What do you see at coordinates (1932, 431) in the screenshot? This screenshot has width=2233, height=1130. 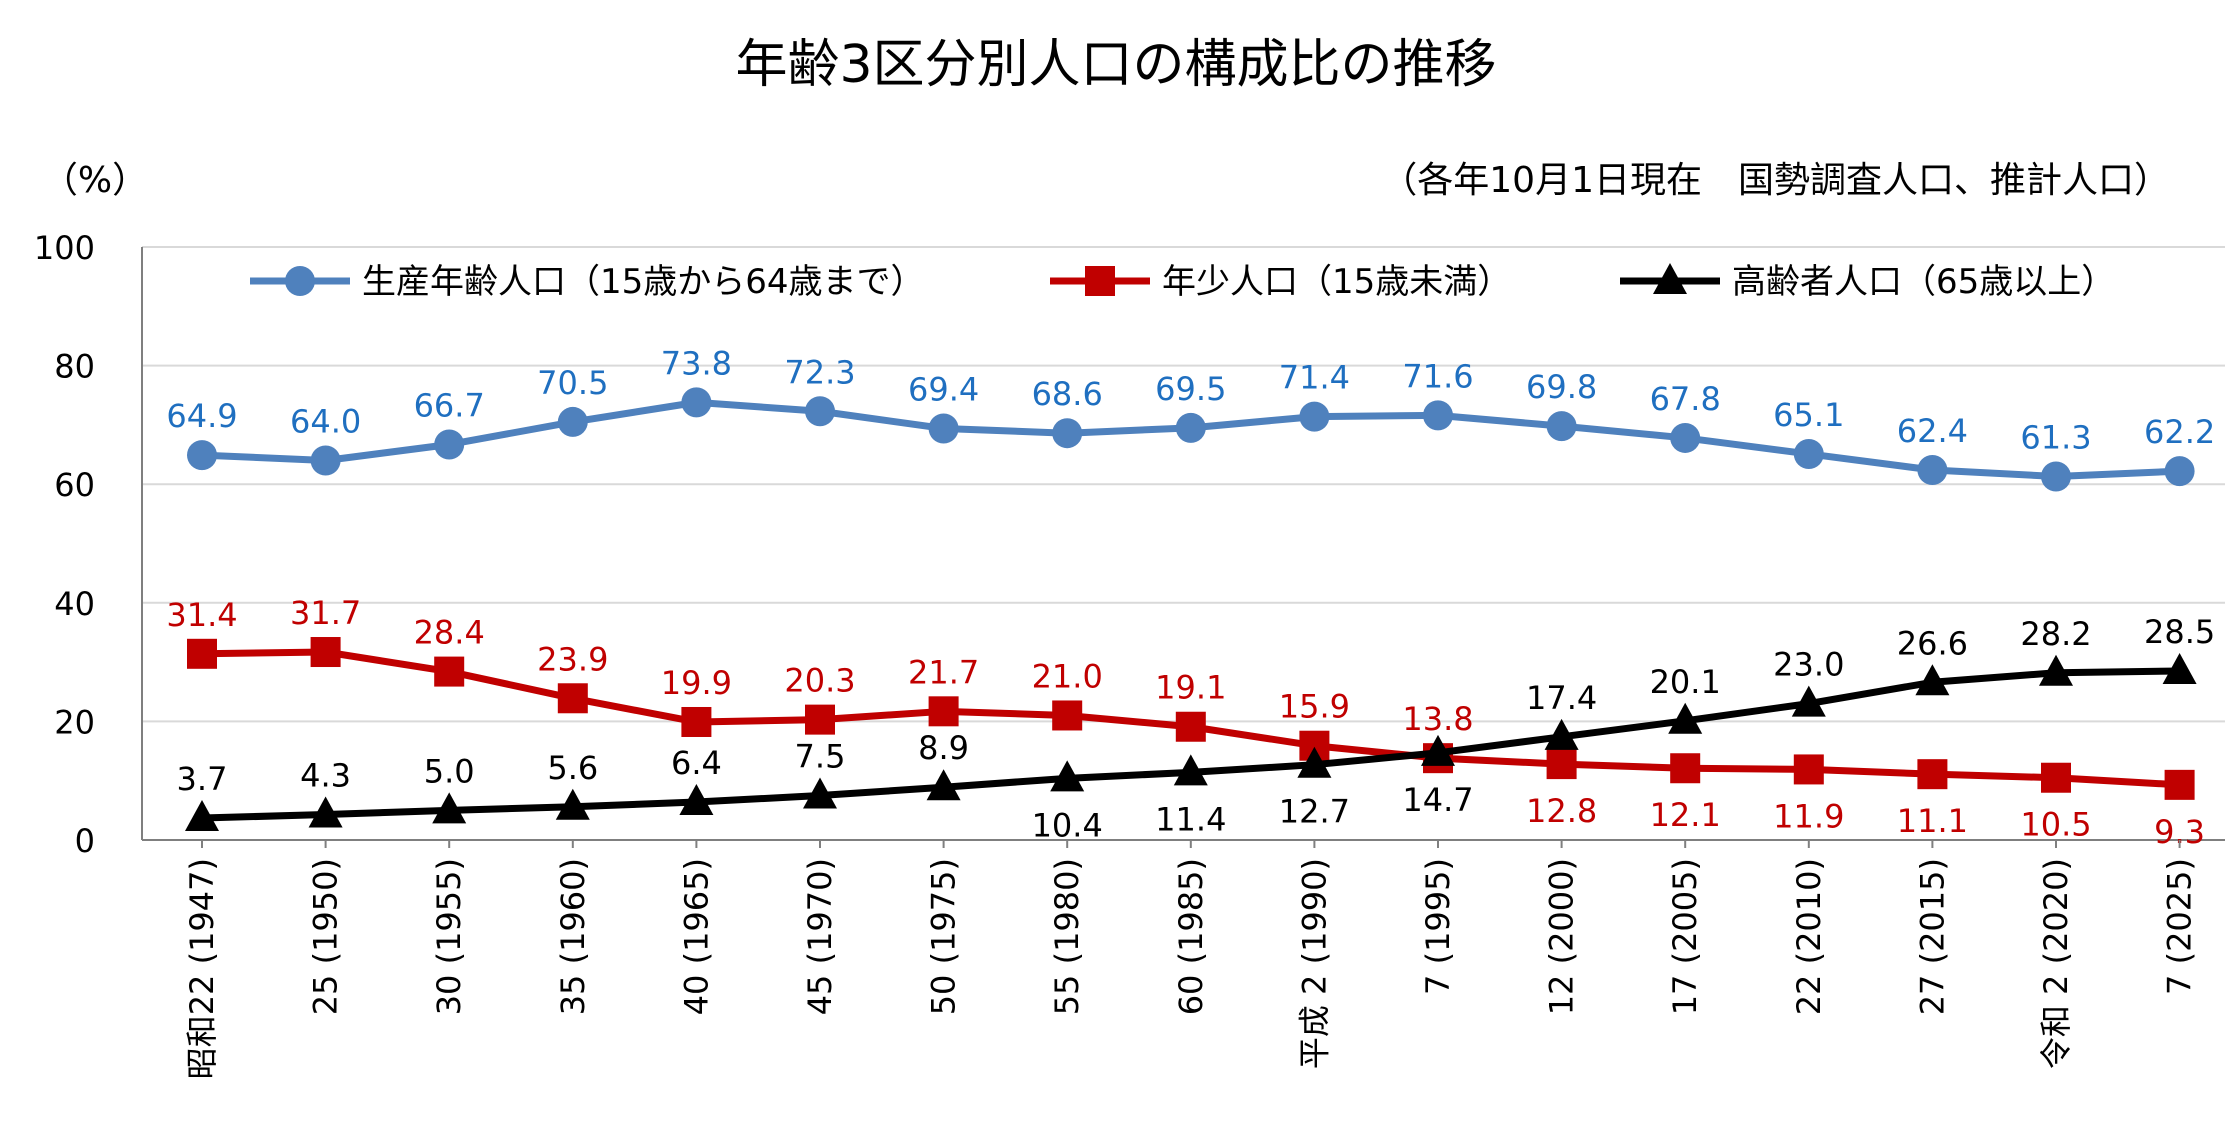 I see `data-label: 62.4` at bounding box center [1932, 431].